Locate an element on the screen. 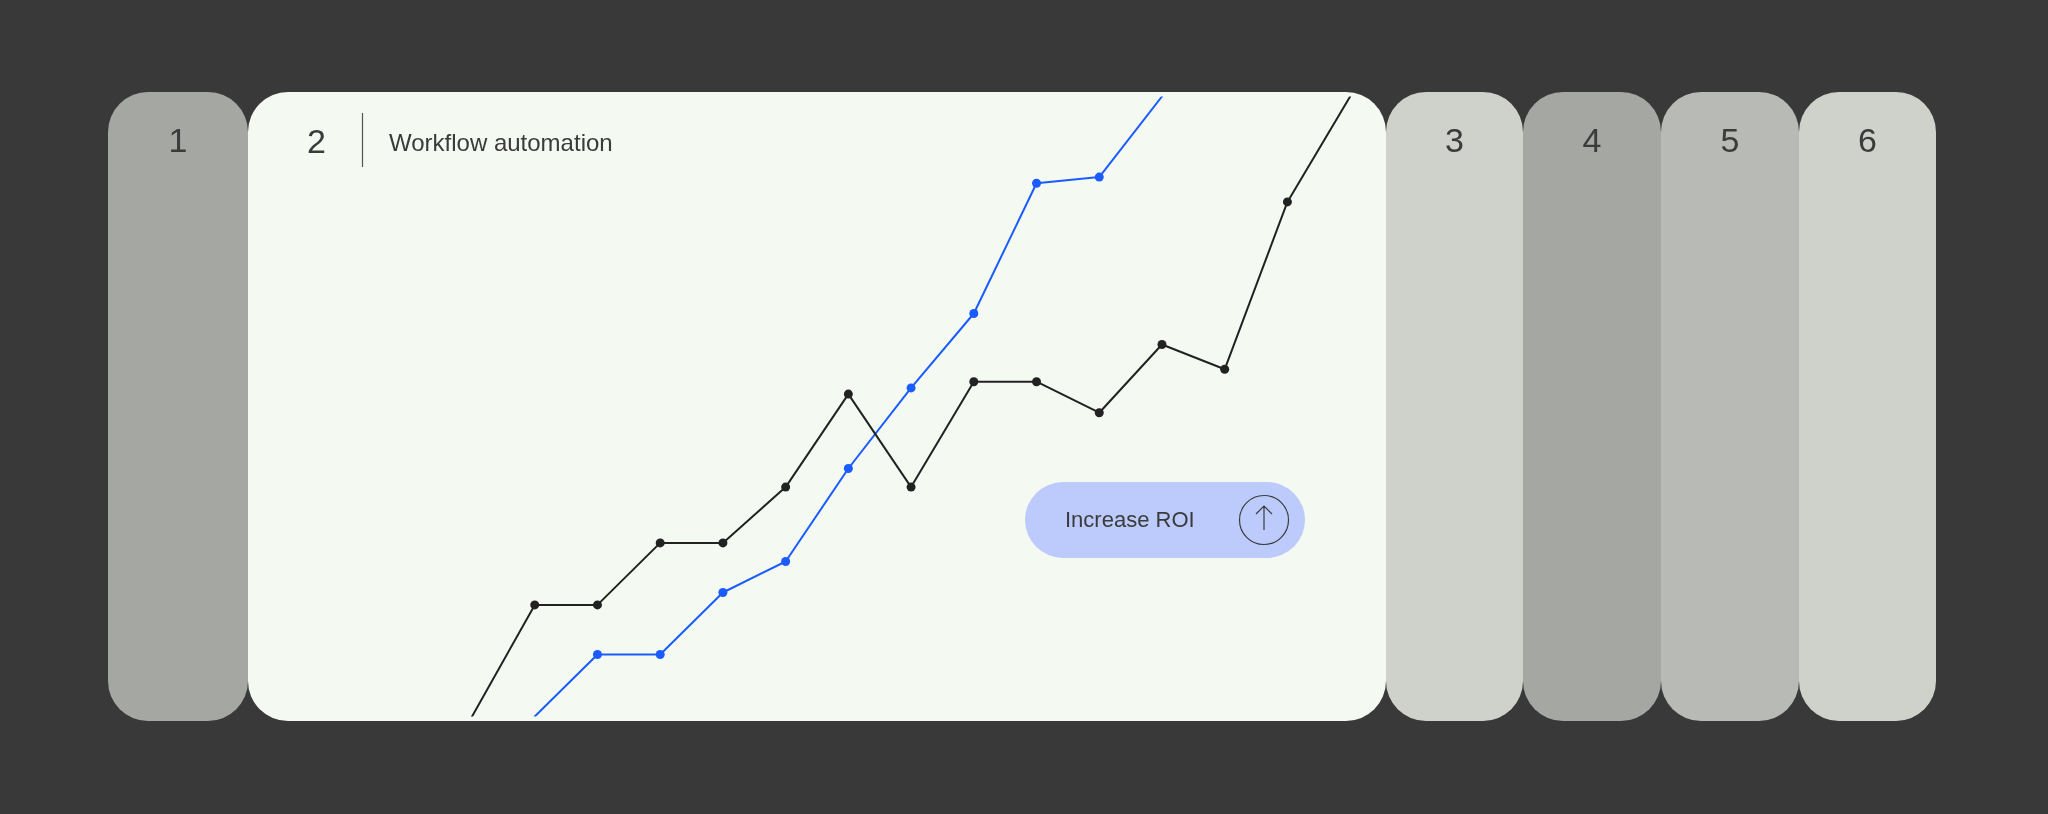  tab: 1 is located at coordinates (178, 406).